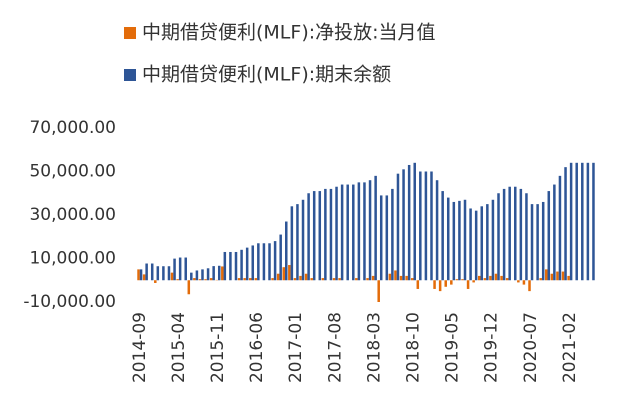  I want to click on legend-label: 中期借贷便利(MLF):期末余额, so click(266, 75).